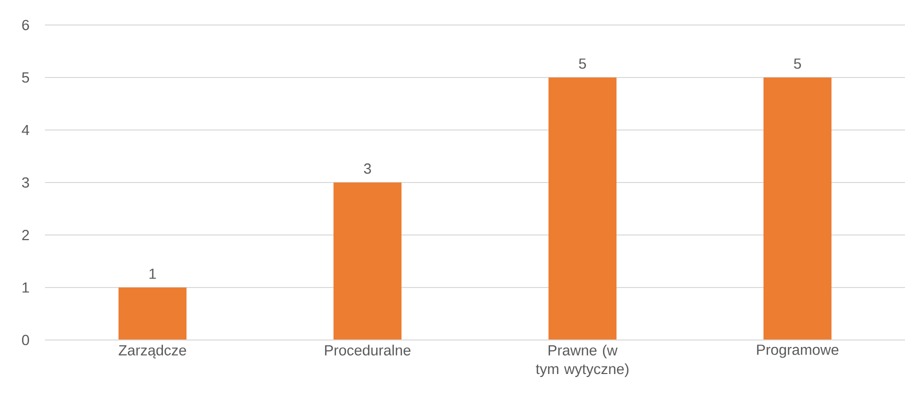 The height and width of the screenshot is (409, 912). What do you see at coordinates (582, 361) in the screenshot?
I see `x-tick-label: Prawne (w tym wytyczne)` at bounding box center [582, 361].